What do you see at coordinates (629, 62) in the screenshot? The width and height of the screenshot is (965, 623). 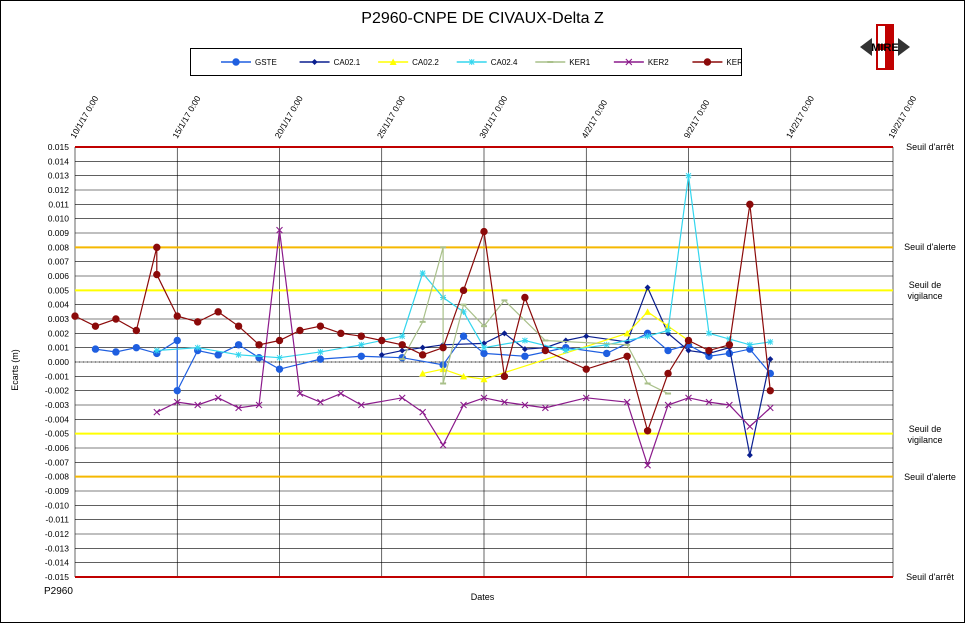 I see `legend-marker-ker2` at bounding box center [629, 62].